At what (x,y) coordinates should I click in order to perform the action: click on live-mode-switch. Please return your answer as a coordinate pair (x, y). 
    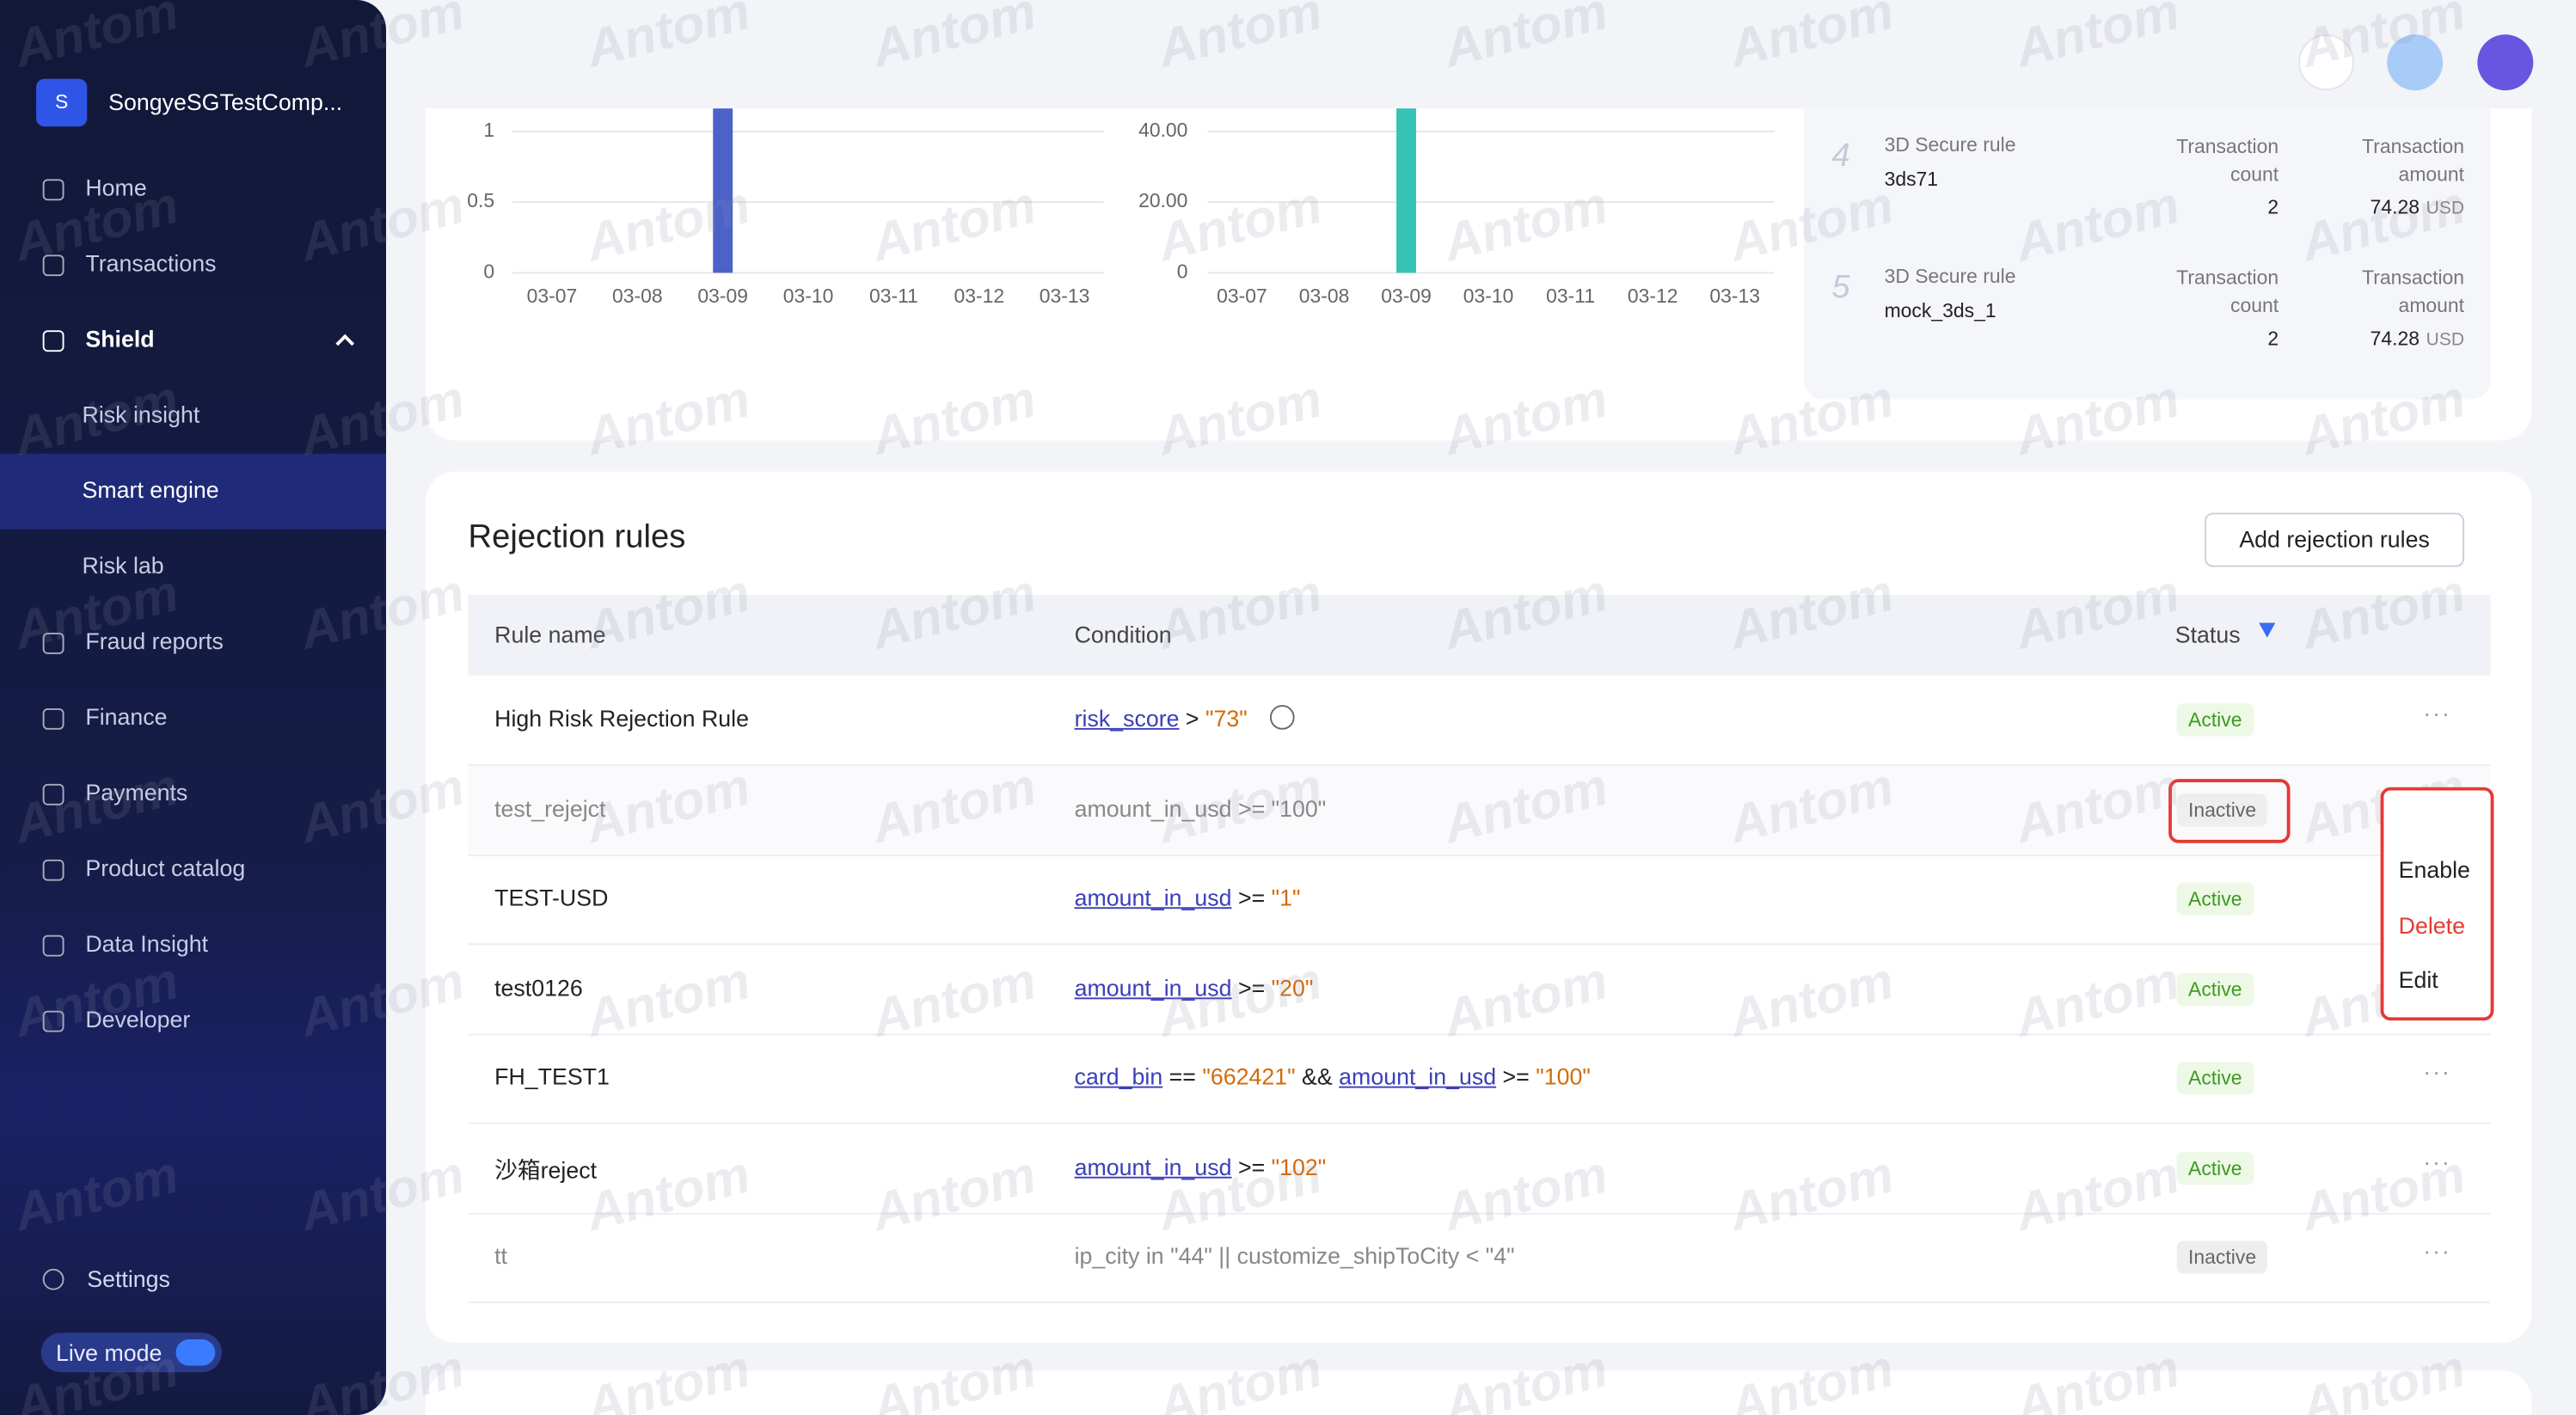
    Looking at the image, I should click on (195, 1352).